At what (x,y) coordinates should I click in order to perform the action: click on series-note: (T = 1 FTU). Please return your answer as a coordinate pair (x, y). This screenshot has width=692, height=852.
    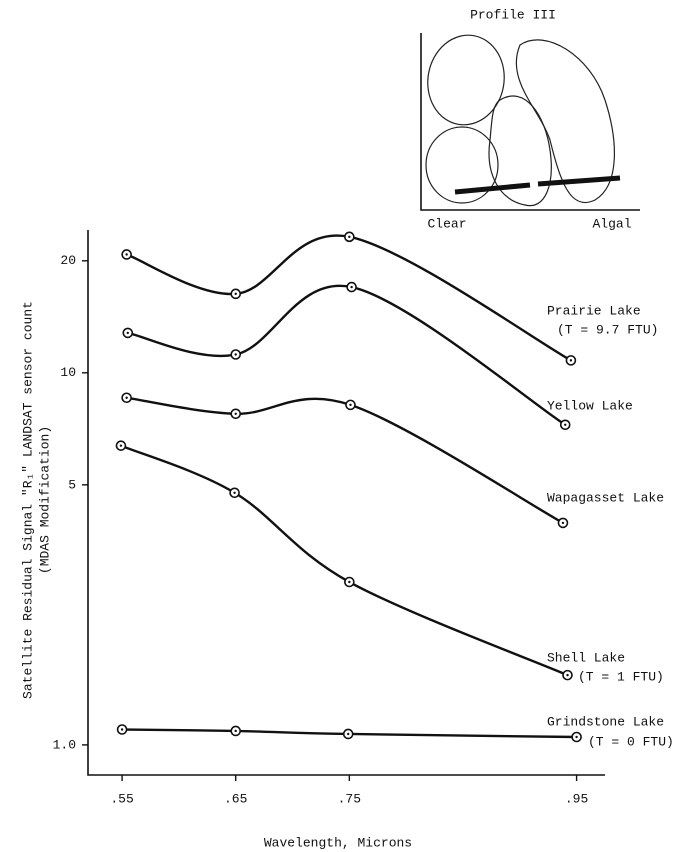
    Looking at the image, I should click on (621, 676).